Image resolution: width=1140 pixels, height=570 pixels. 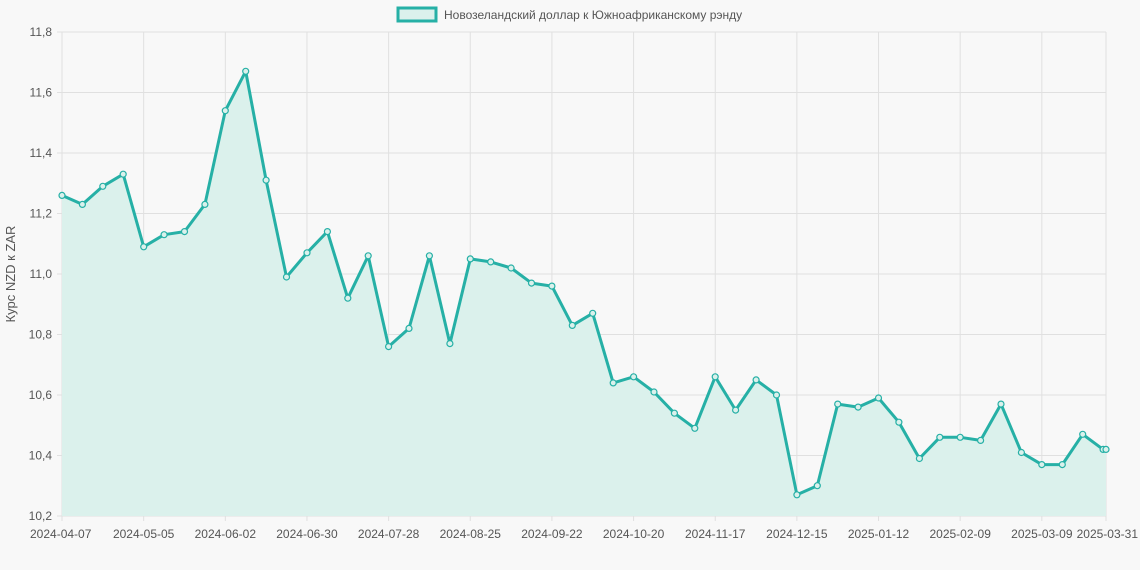 What do you see at coordinates (634, 534) in the screenshot?
I see `x-tick-label: 2024-10-20` at bounding box center [634, 534].